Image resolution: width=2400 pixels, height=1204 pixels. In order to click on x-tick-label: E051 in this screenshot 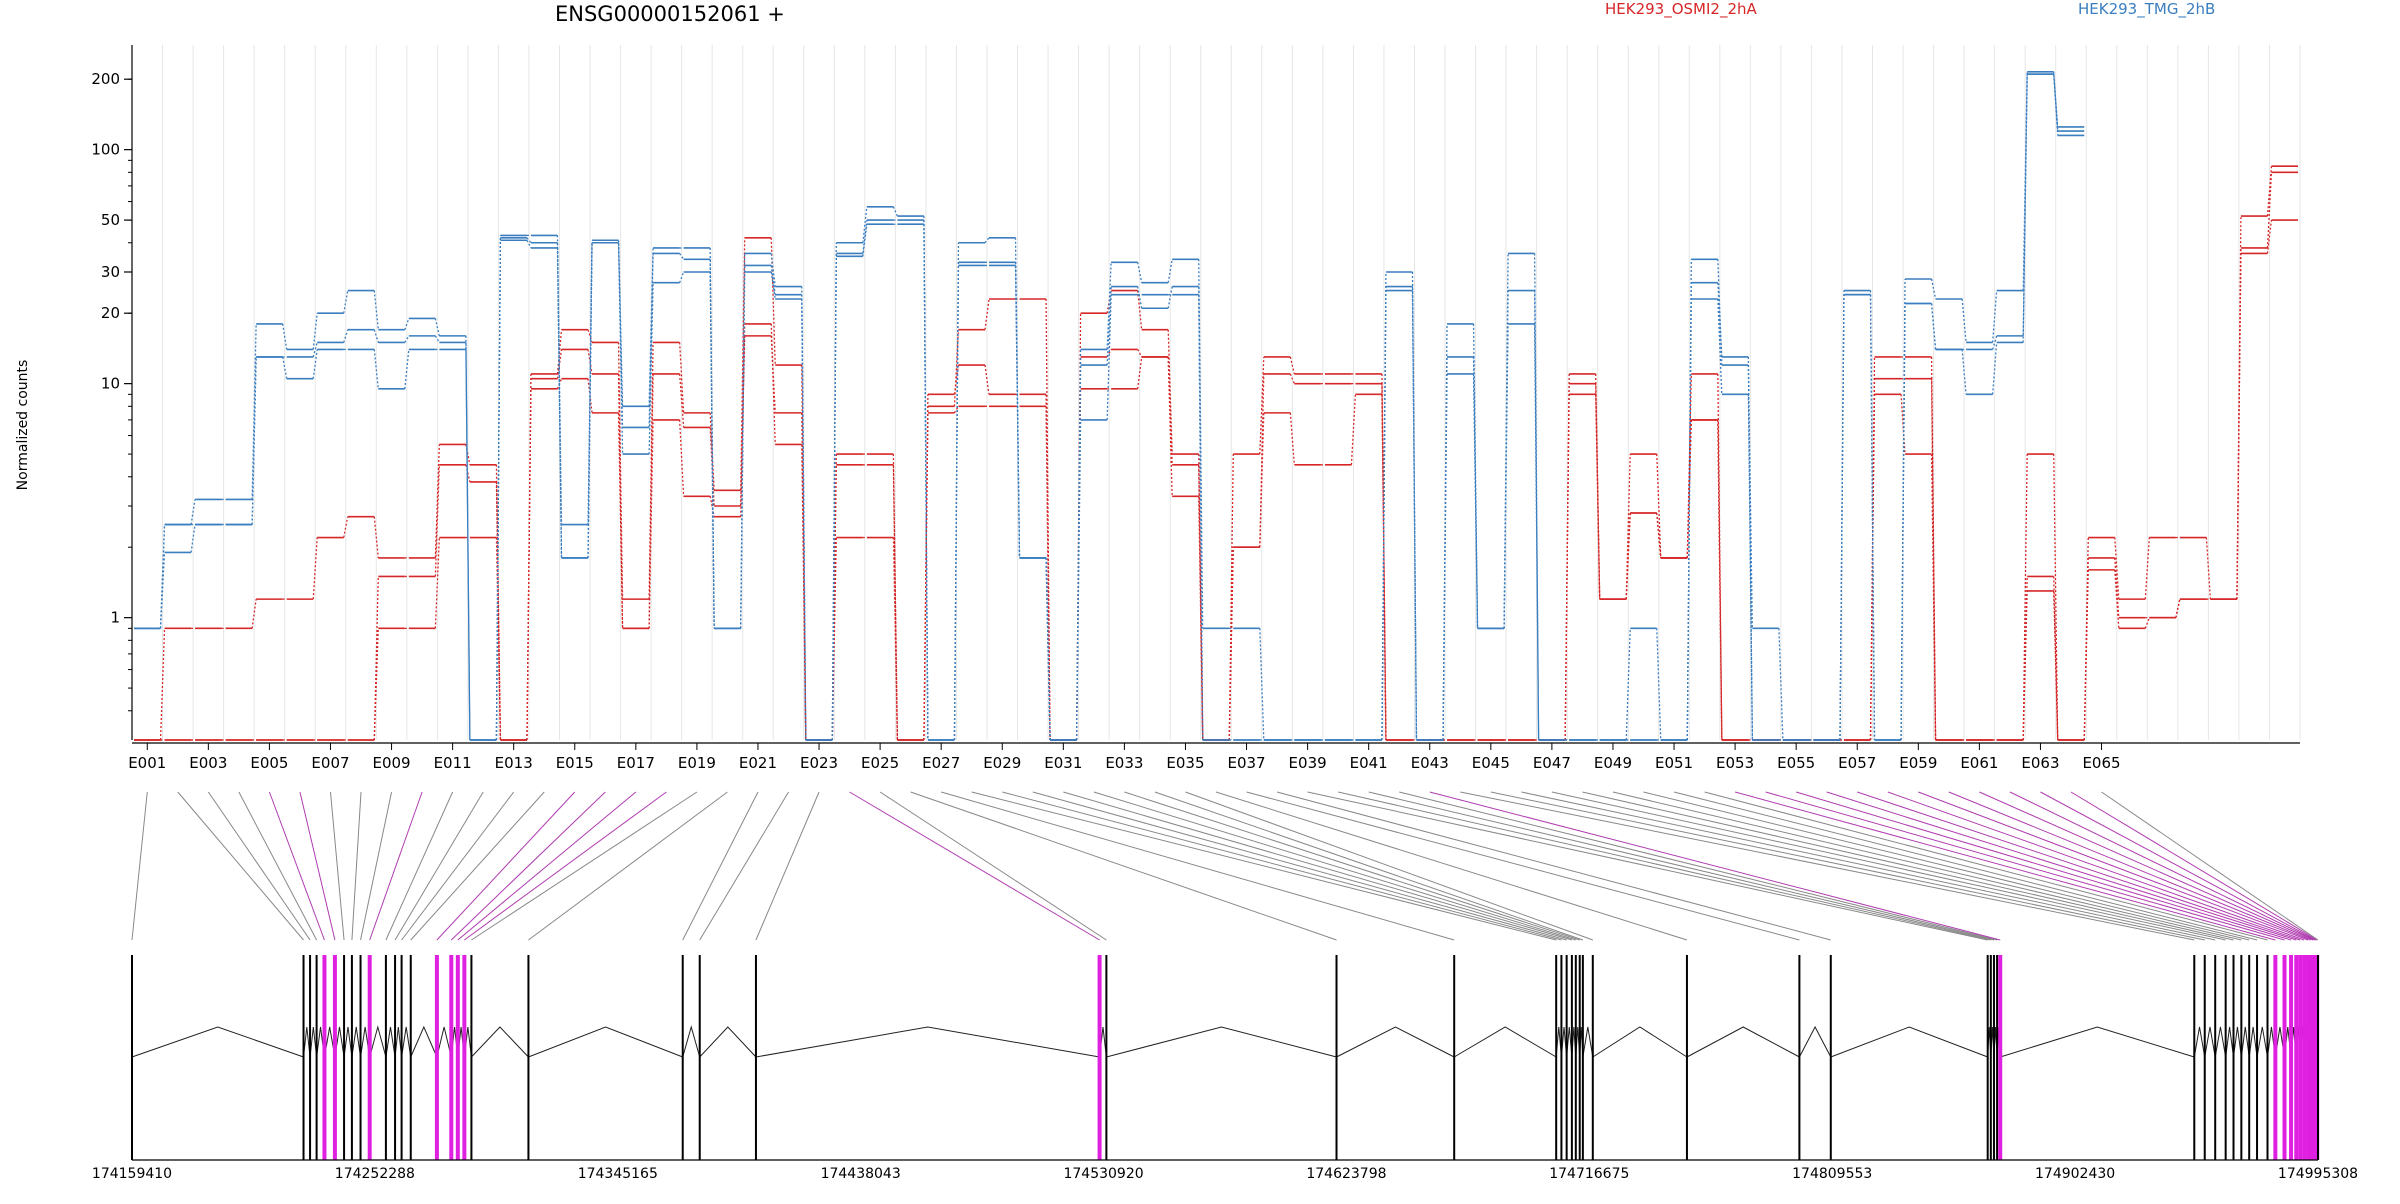, I will do `click(1674, 763)`.